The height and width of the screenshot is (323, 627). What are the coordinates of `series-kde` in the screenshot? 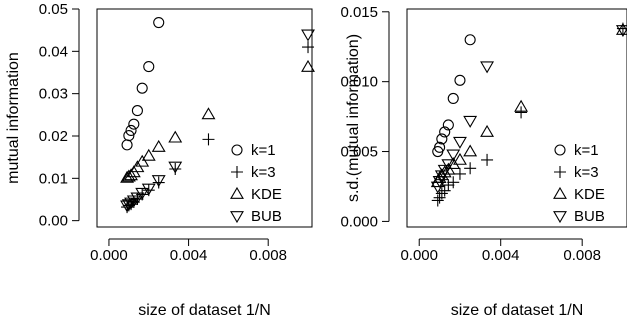 It's located at (217, 121).